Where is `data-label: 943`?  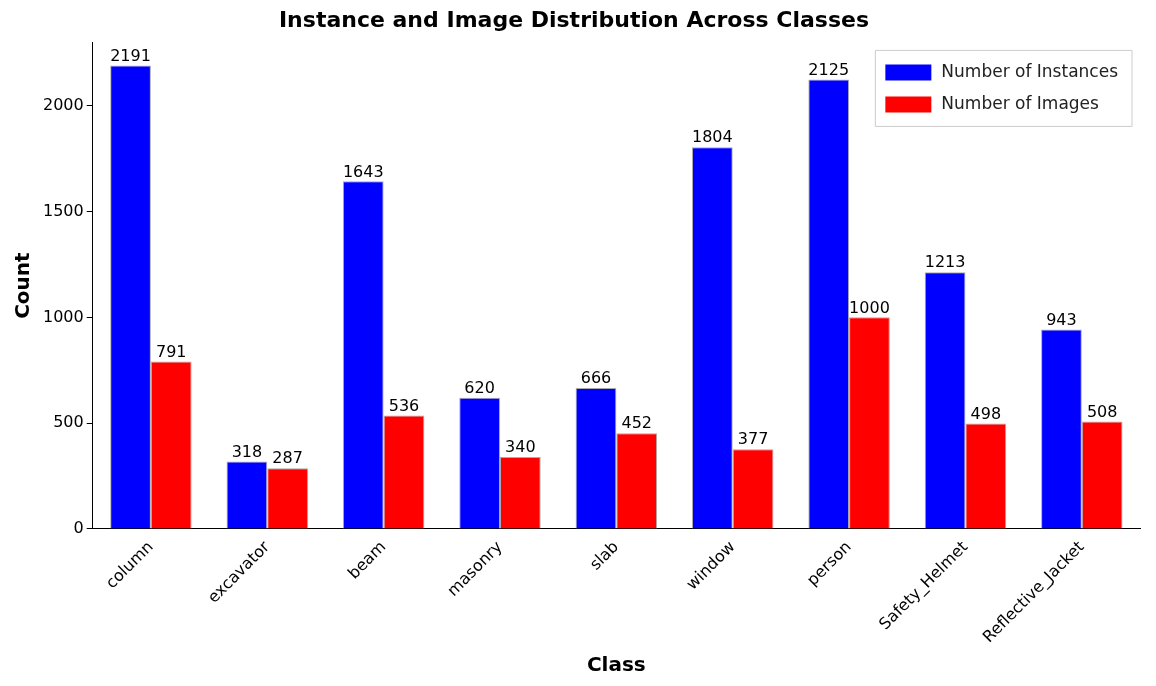
data-label: 943 is located at coordinates (1061, 319).